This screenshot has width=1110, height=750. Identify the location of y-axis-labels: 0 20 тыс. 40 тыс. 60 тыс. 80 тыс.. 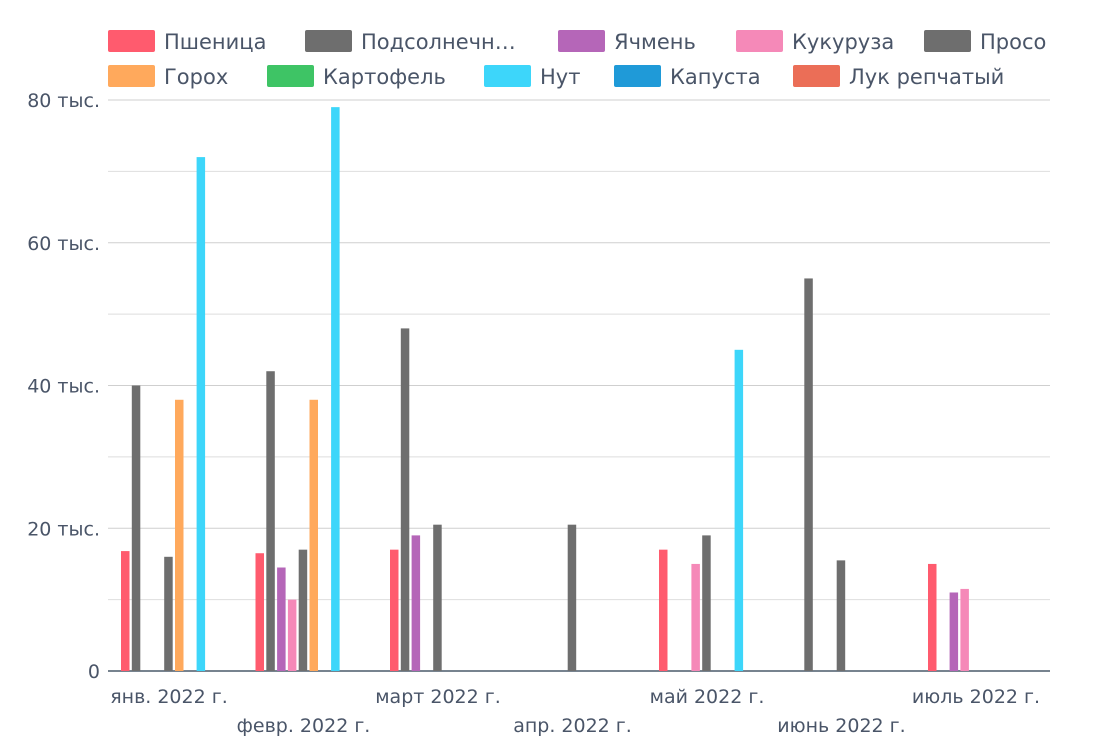
(63, 386).